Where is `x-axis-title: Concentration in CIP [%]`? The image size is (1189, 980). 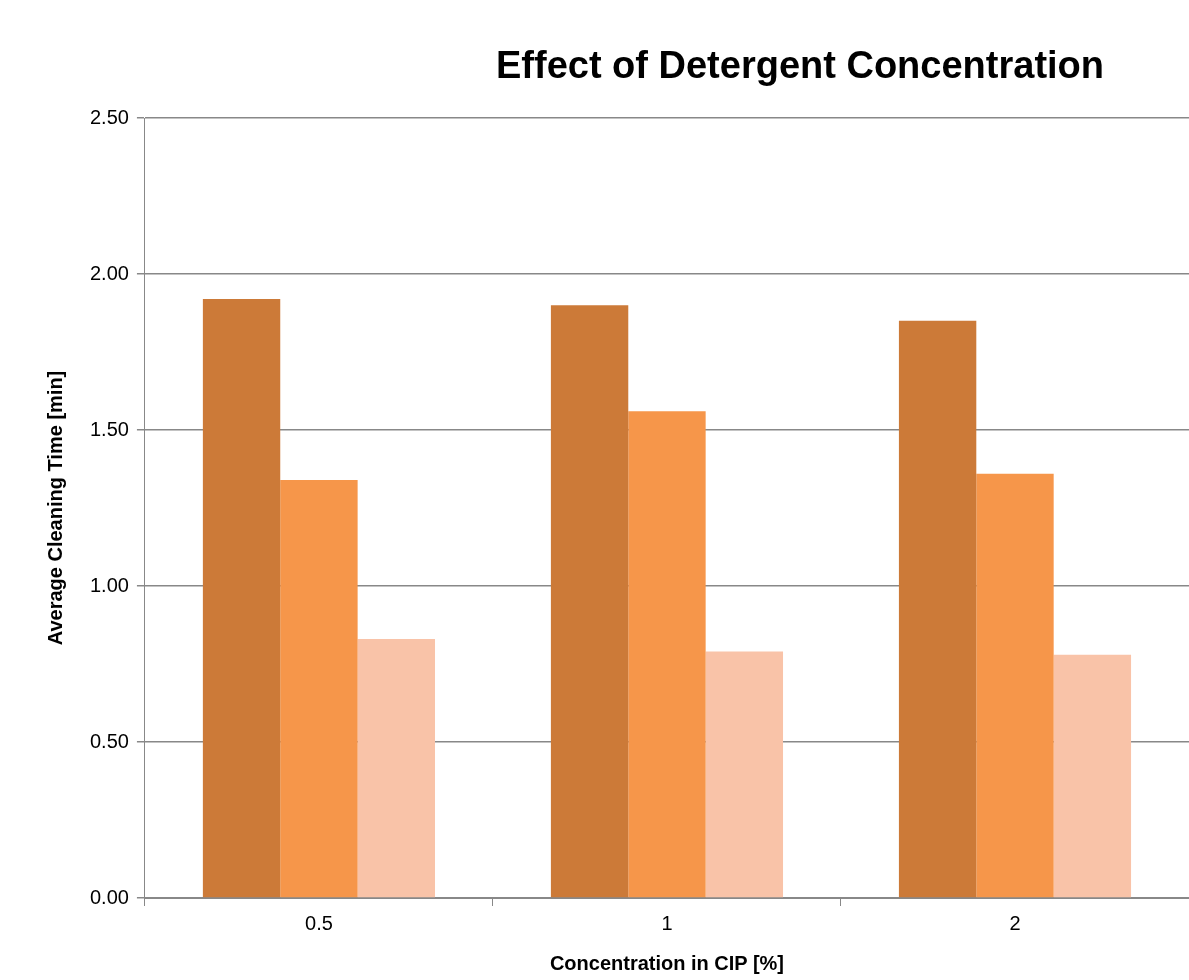
x-axis-title: Concentration in CIP [%] is located at coordinates (667, 962).